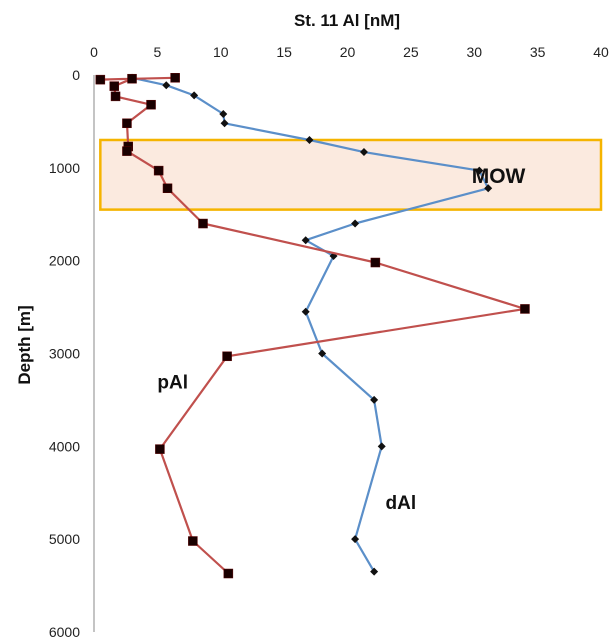 This screenshot has height=642, width=611. I want to click on x-tick-label: 15, so click(284, 52).